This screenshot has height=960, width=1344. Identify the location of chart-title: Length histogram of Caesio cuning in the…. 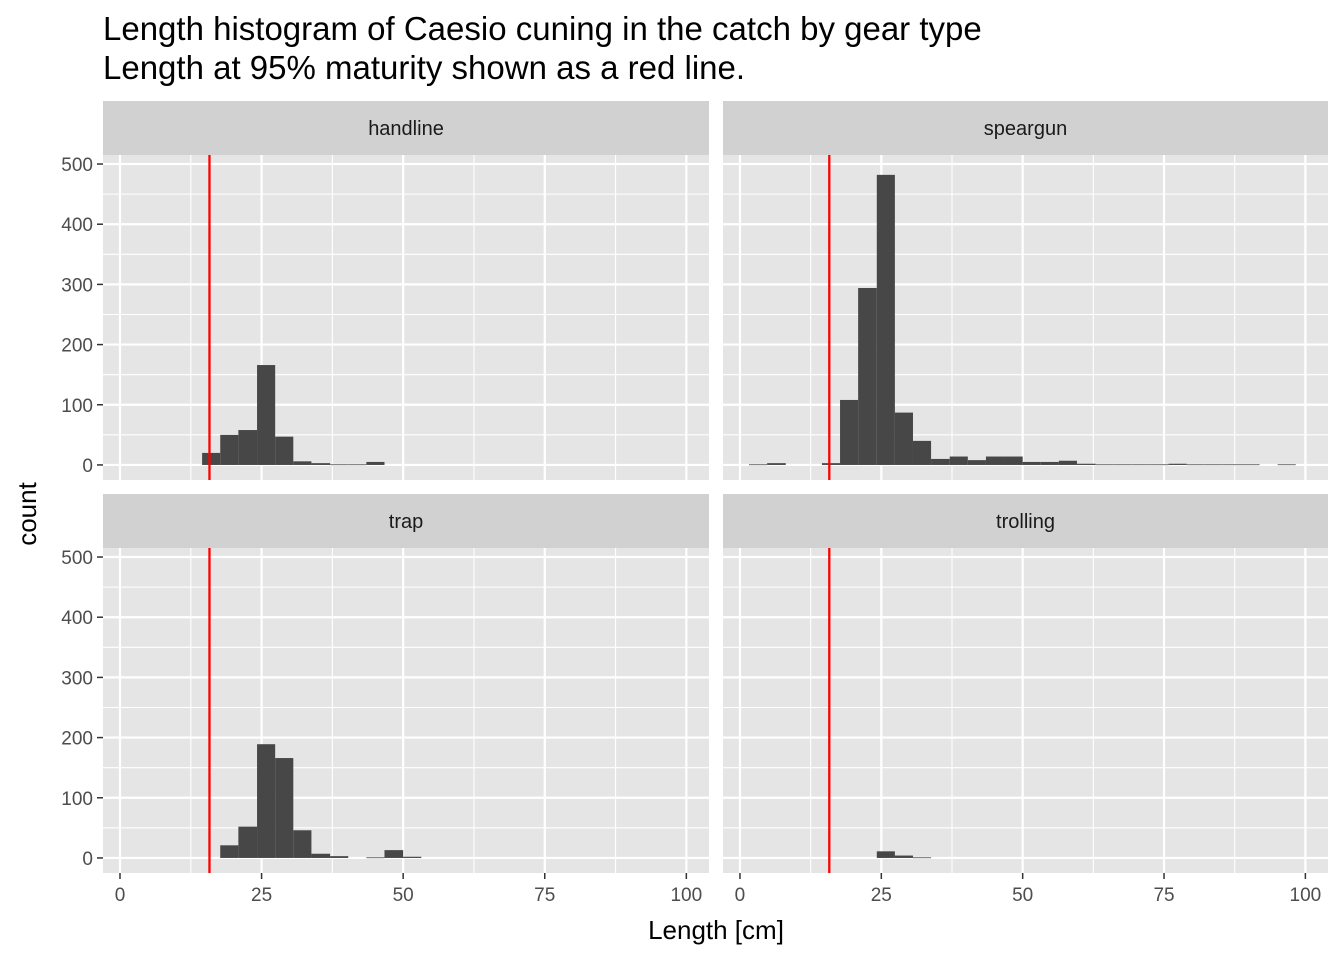
(542, 28).